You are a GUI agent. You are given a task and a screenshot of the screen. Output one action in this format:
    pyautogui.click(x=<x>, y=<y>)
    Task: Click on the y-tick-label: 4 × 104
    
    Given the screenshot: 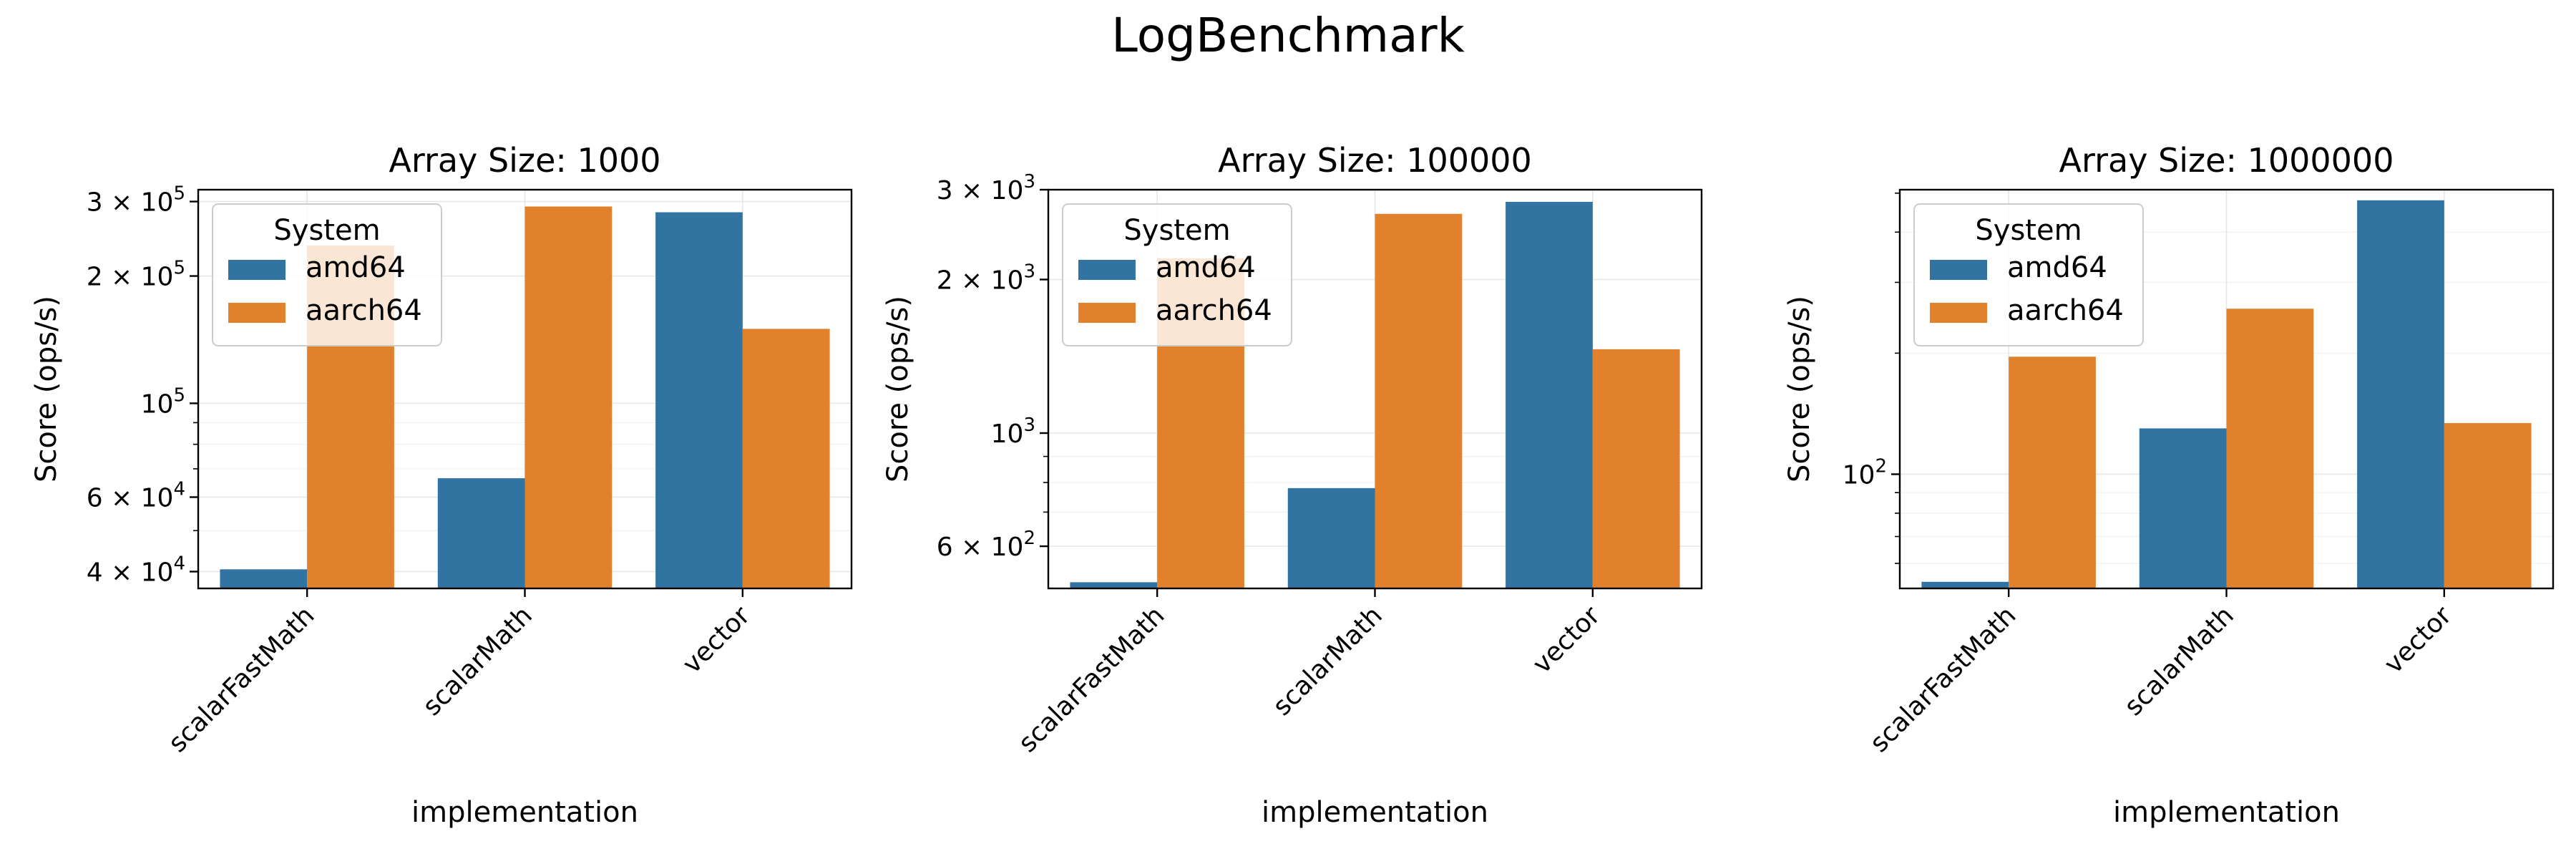 What is the action you would take?
    pyautogui.click(x=136, y=570)
    